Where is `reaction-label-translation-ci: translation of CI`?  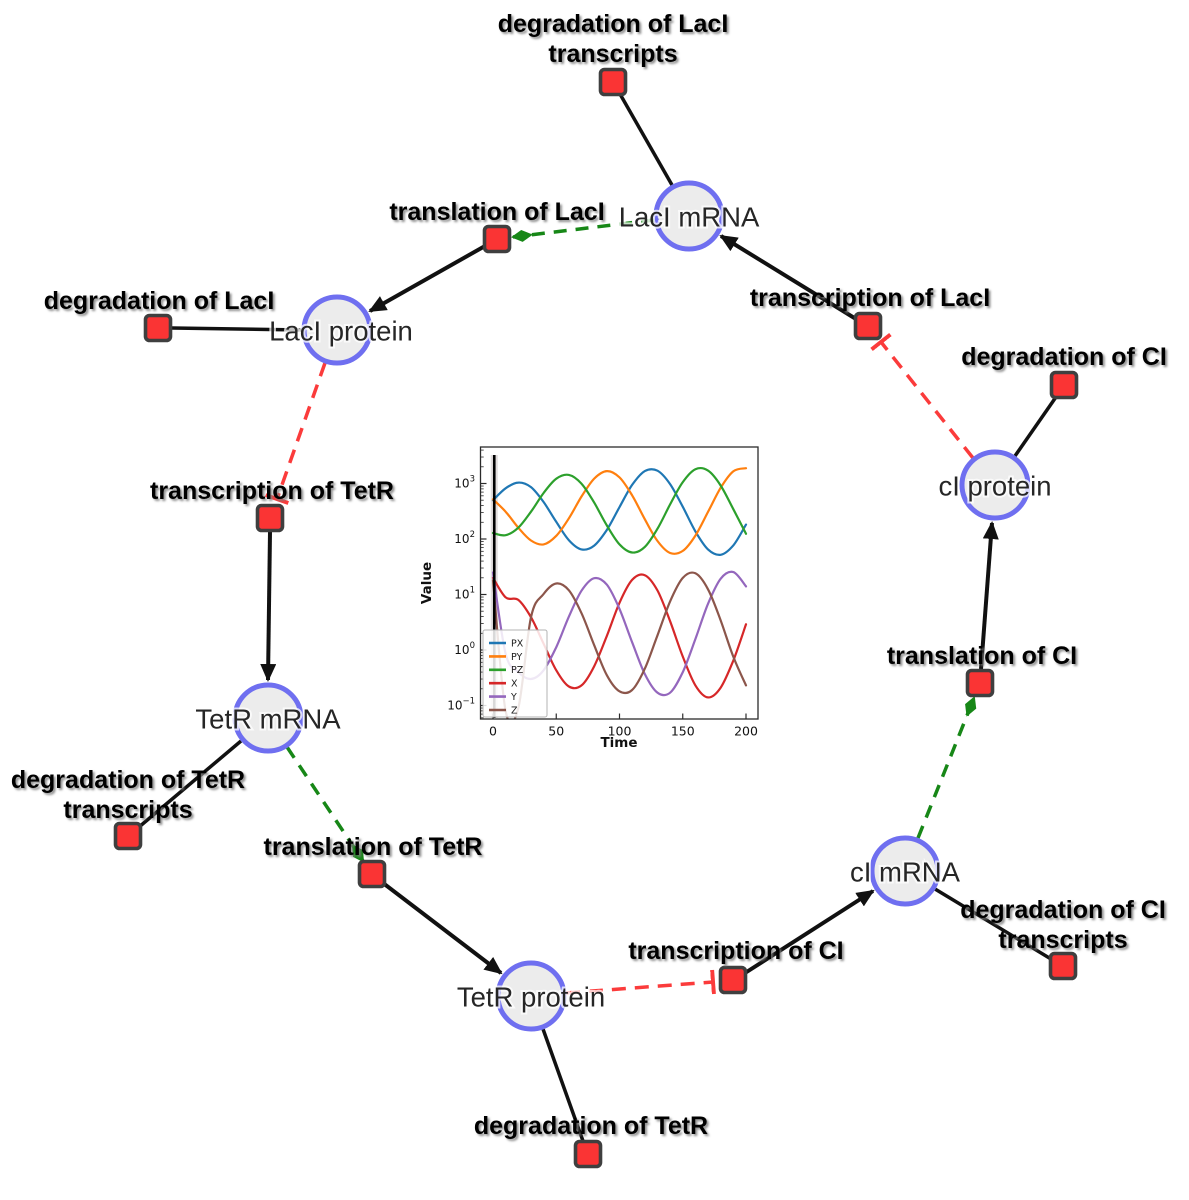 reaction-label-translation-ci: translation of CI is located at coordinates (982, 656).